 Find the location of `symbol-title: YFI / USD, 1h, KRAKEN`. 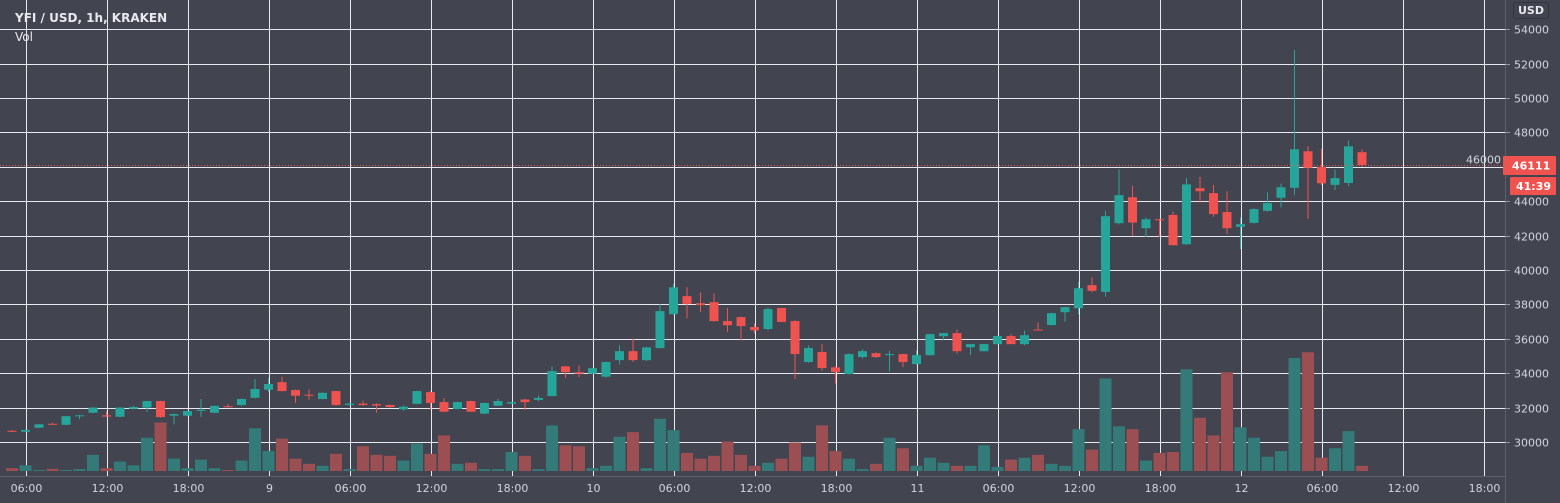

symbol-title: YFI / USD, 1h, KRAKEN is located at coordinates (91, 18).